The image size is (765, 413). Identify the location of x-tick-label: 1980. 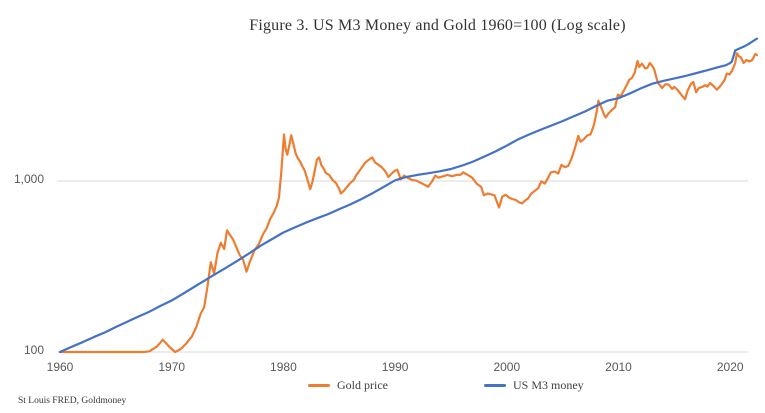
(283, 367).